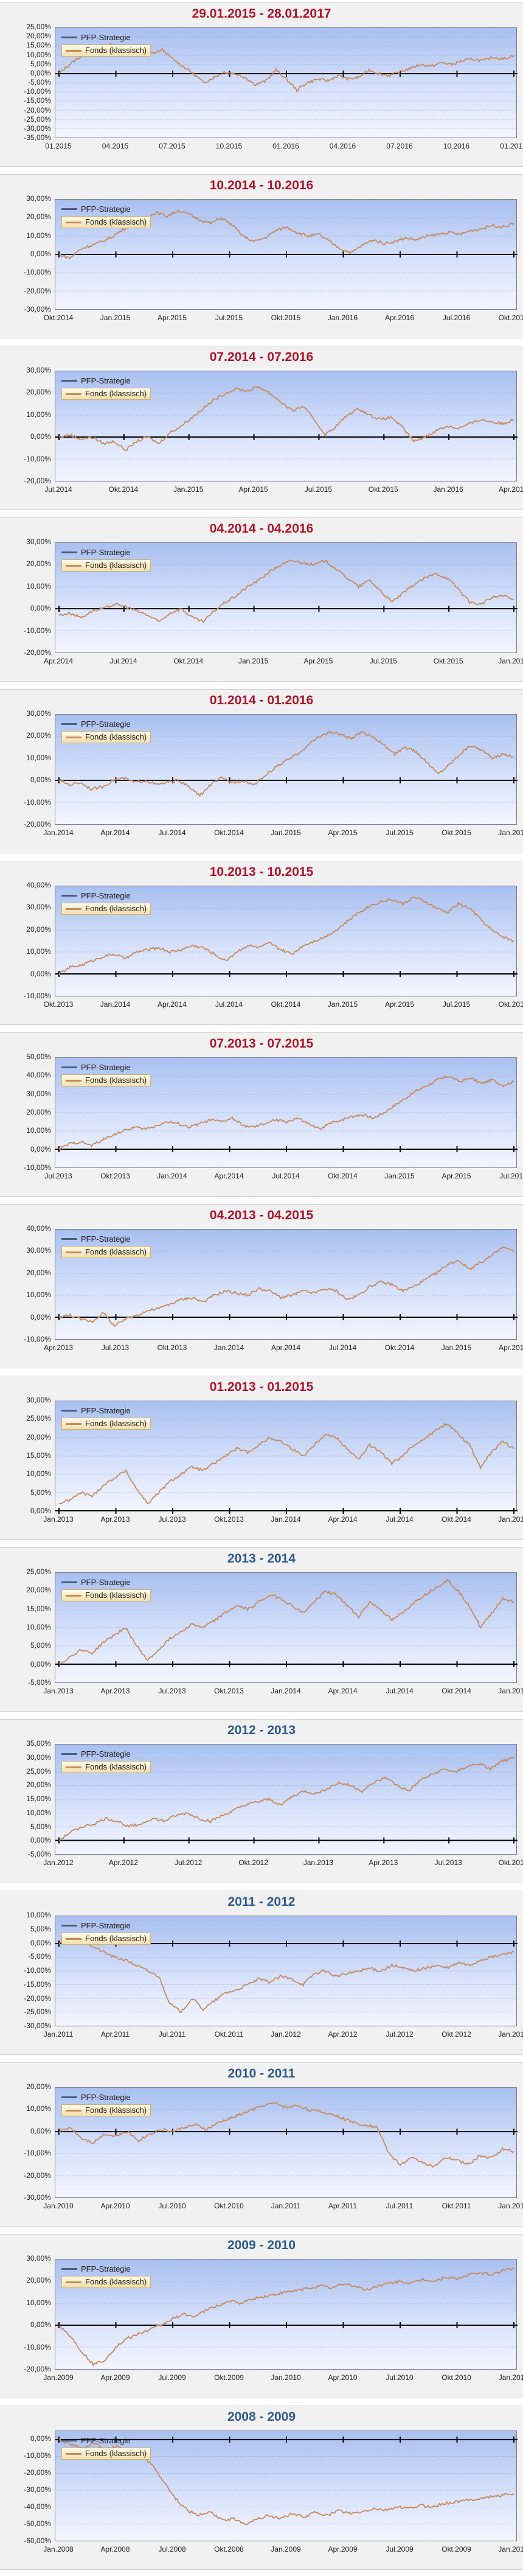 This screenshot has width=523, height=2576. Describe the element at coordinates (38, 2506) in the screenshot. I see `y-tick-label: -40,00%` at that location.